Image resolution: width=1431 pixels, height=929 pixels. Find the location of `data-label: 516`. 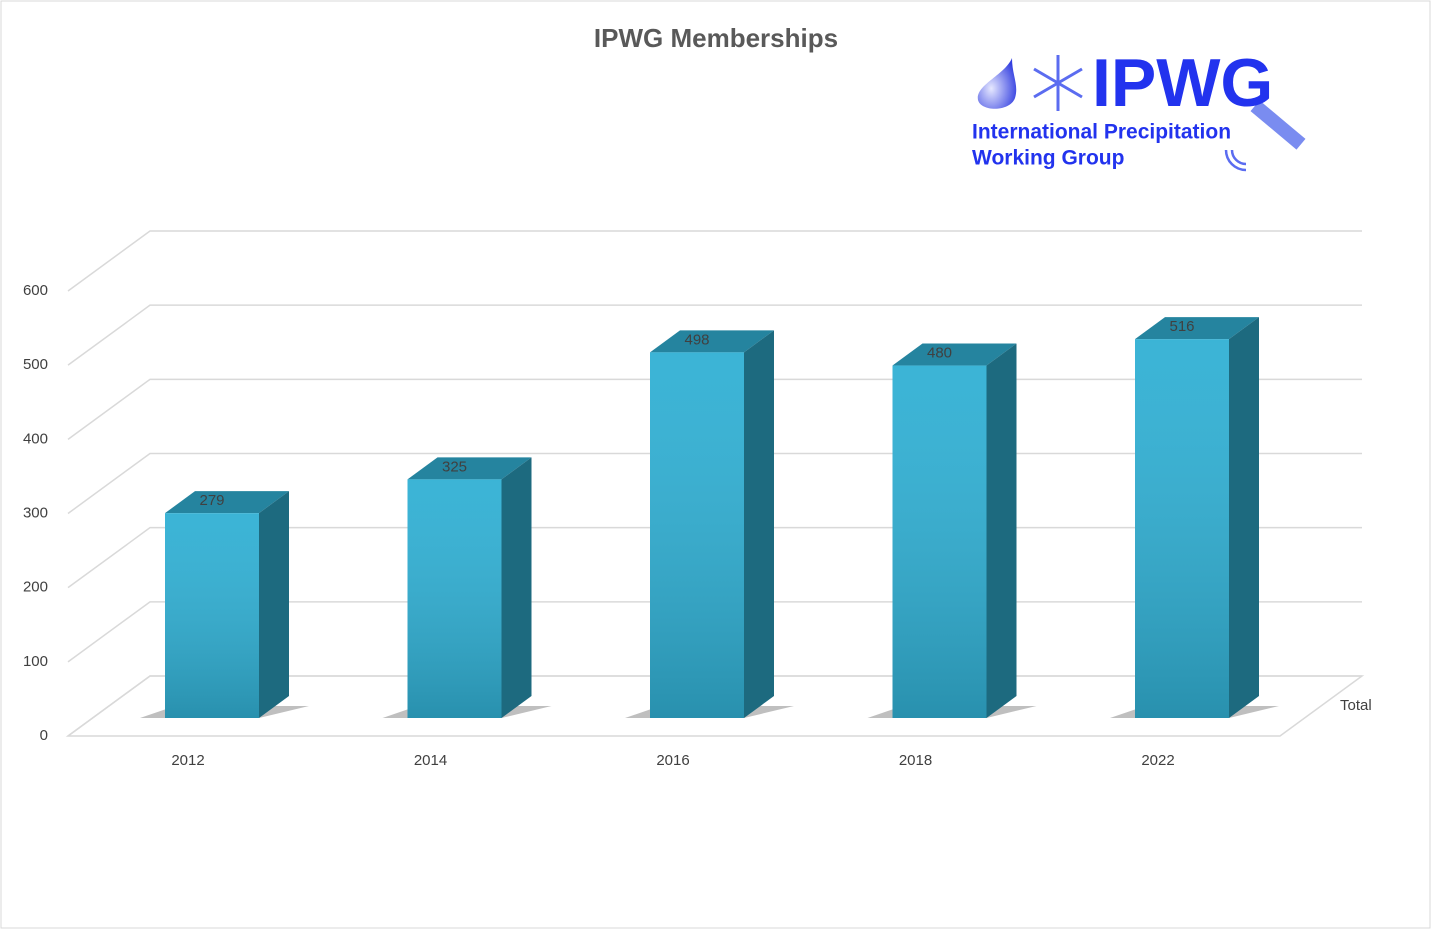

data-label: 516 is located at coordinates (1181, 326).